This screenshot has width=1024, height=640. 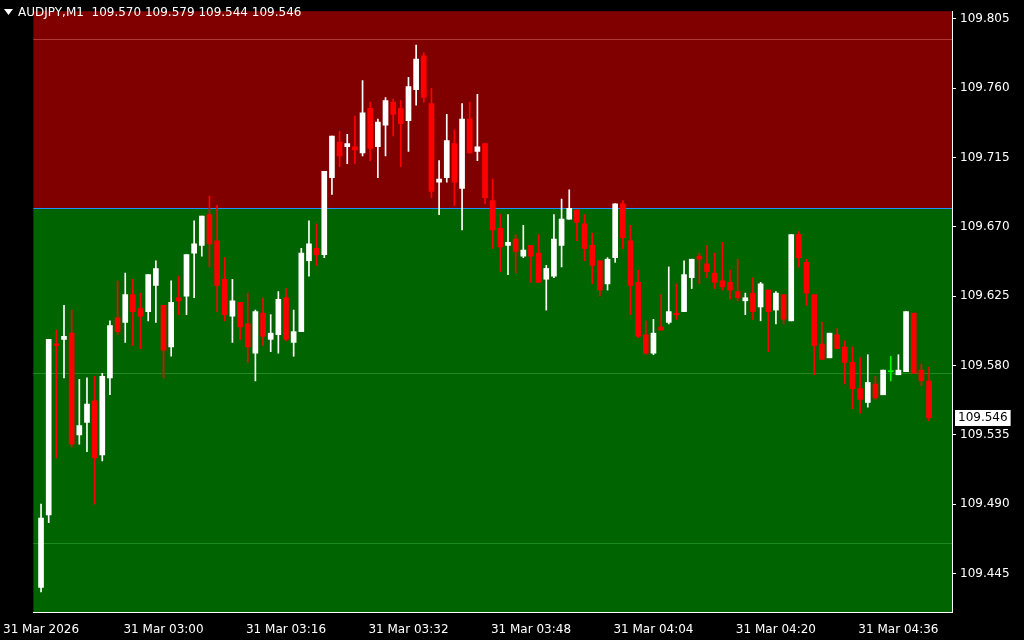 What do you see at coordinates (985, 226) in the screenshot?
I see `y-tick-label: 109.670` at bounding box center [985, 226].